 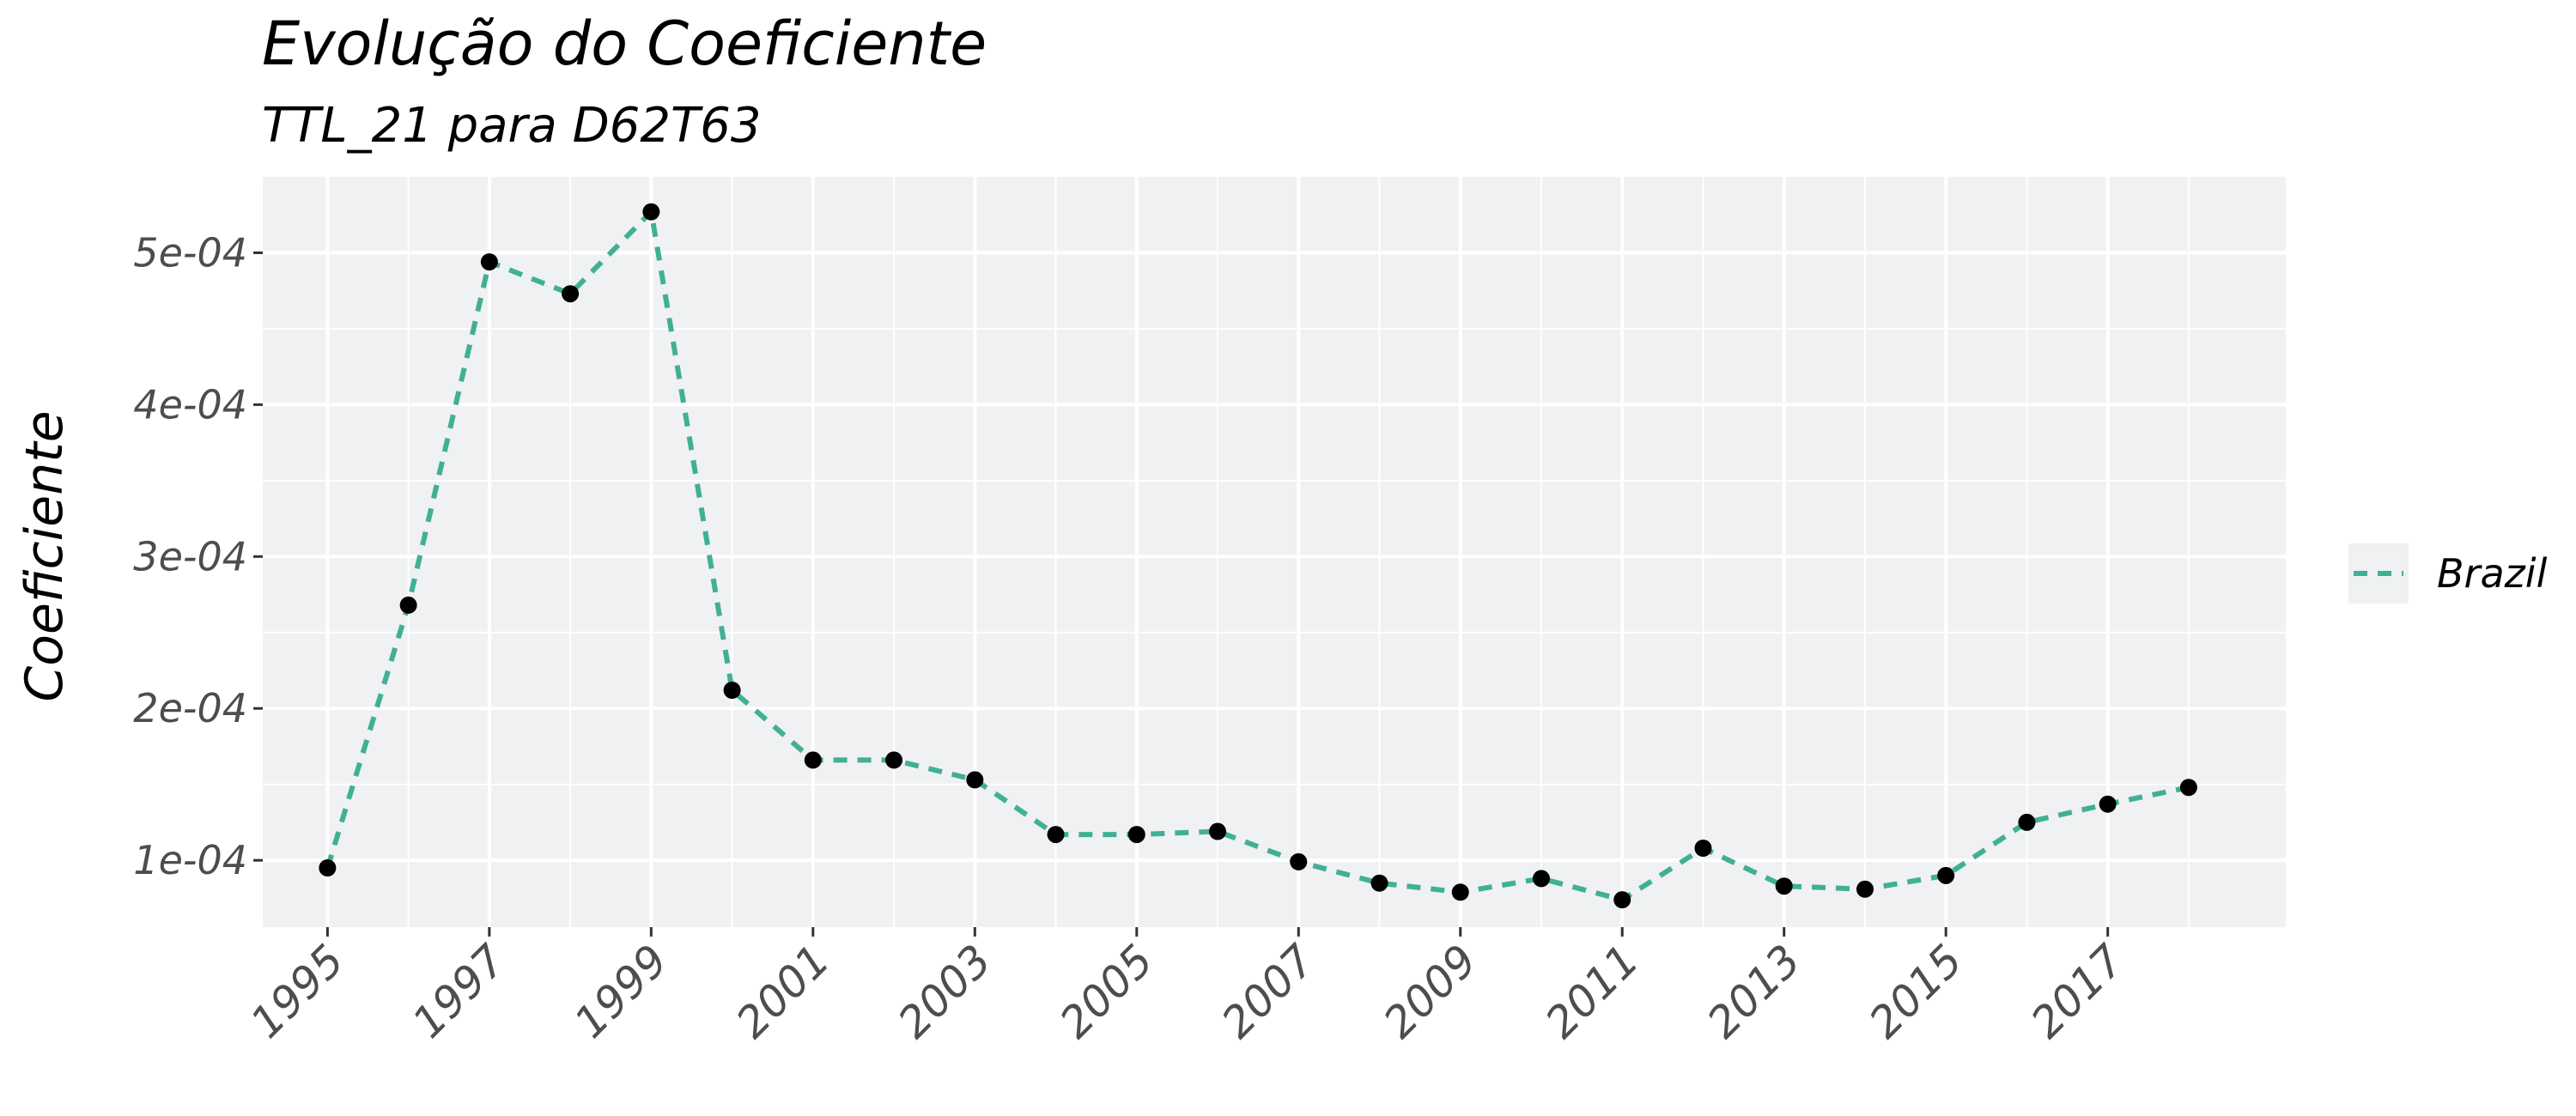 What do you see at coordinates (1430, 991) in the screenshot?
I see `x-tick-label: 2009` at bounding box center [1430, 991].